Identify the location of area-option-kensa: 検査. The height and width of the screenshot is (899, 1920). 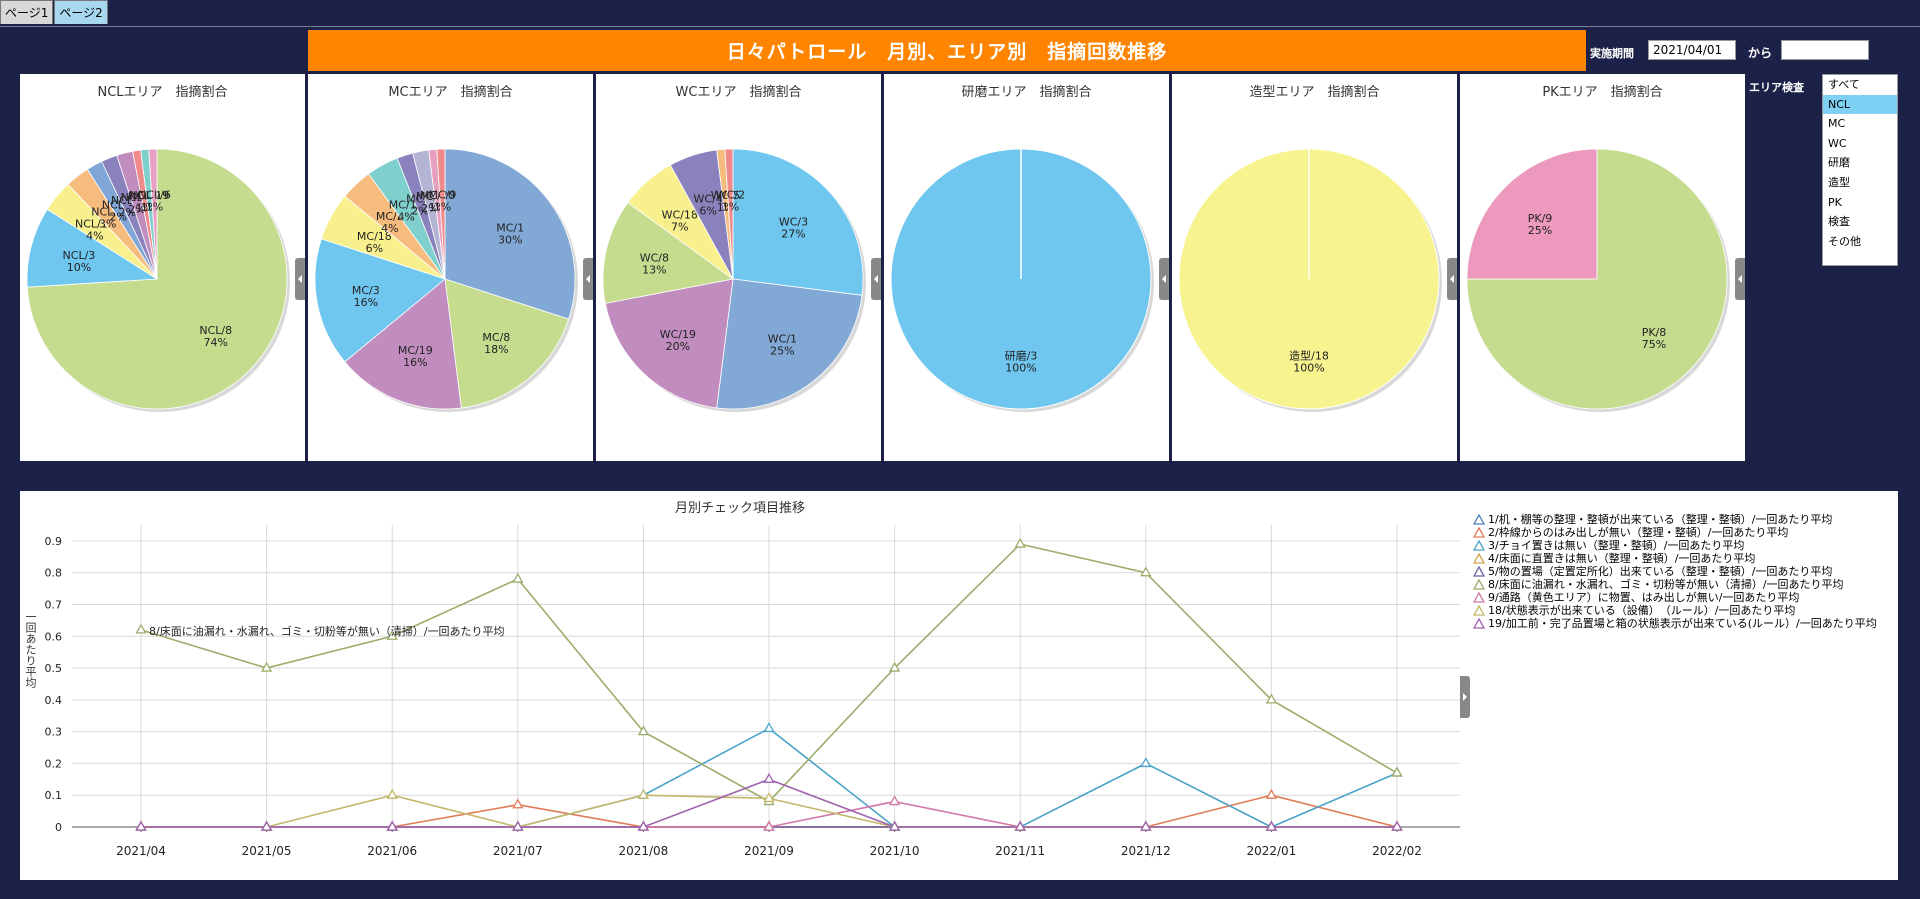
(1839, 222).